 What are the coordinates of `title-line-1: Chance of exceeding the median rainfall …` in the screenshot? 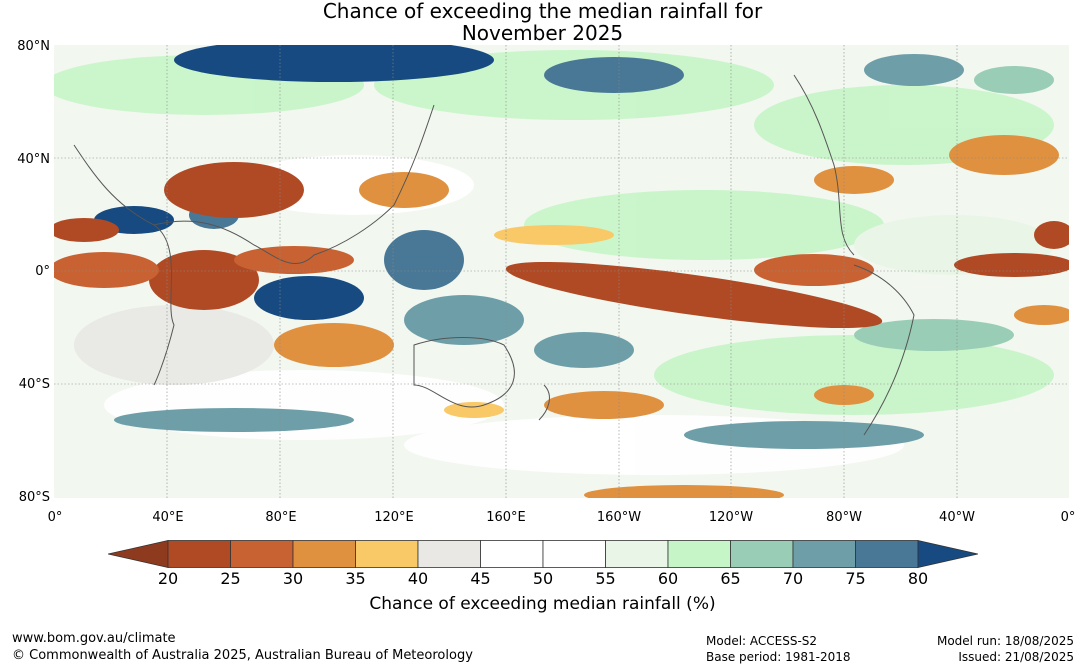 It's located at (542, 11).